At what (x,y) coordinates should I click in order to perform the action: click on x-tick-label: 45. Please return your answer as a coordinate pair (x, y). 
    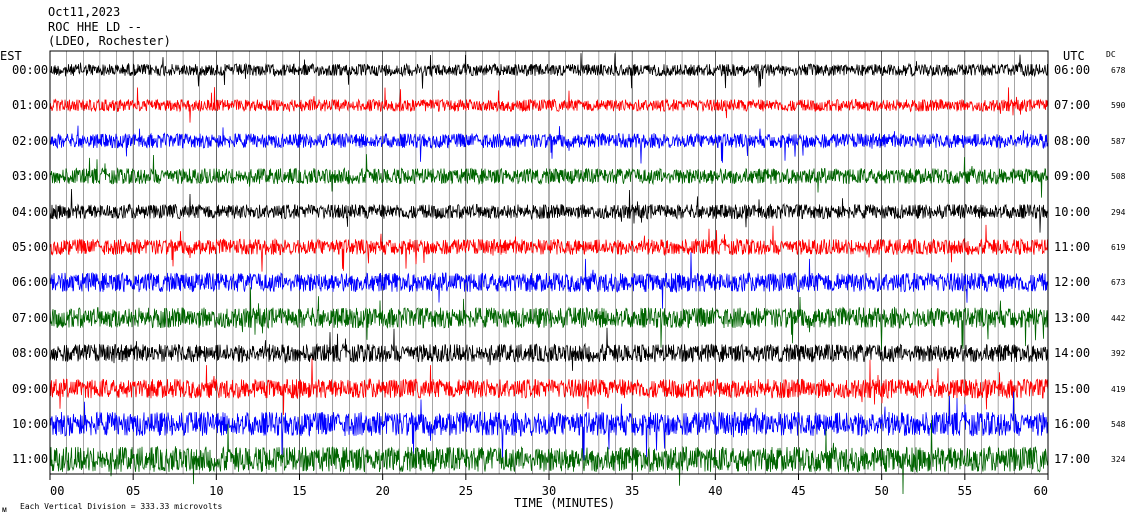
    Looking at the image, I should click on (798, 491).